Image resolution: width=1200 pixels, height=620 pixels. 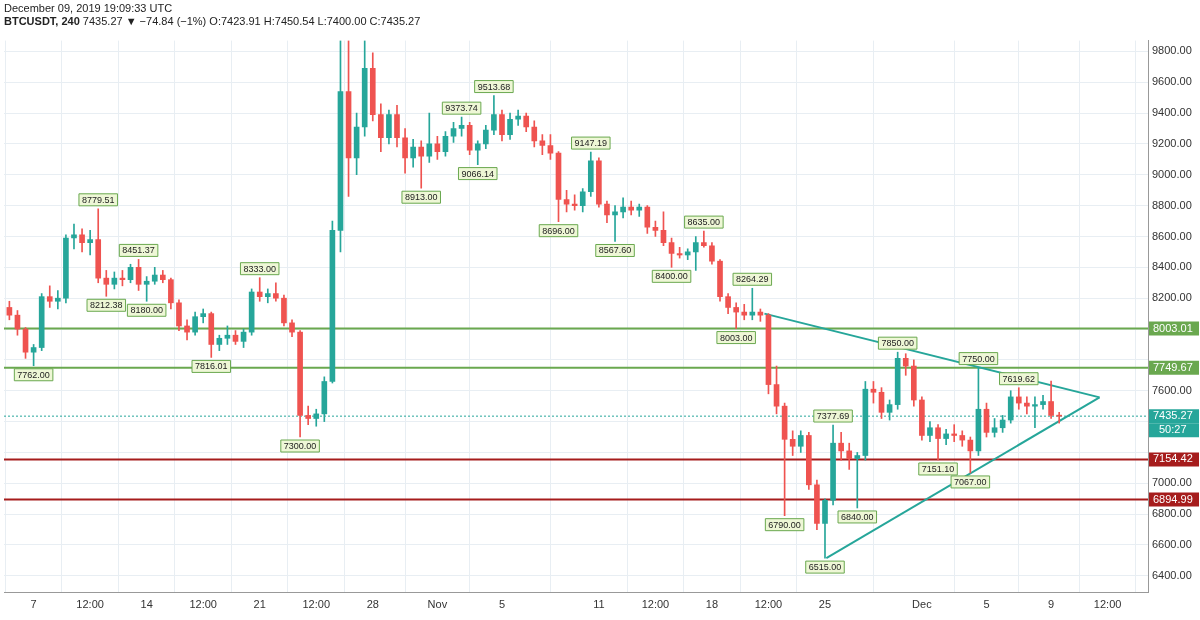 What do you see at coordinates (978, 358) in the screenshot?
I see `annotation: 7750.00` at bounding box center [978, 358].